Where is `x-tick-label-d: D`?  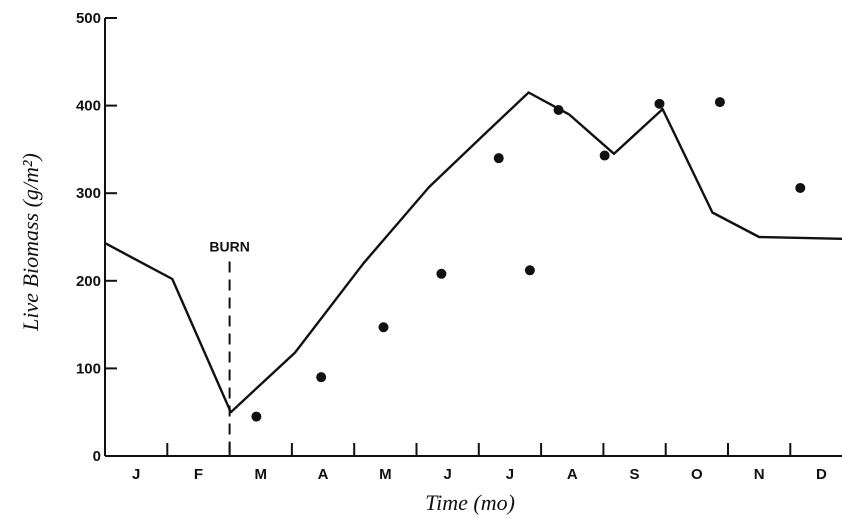
x-tick-label-d: D is located at coordinates (821, 474).